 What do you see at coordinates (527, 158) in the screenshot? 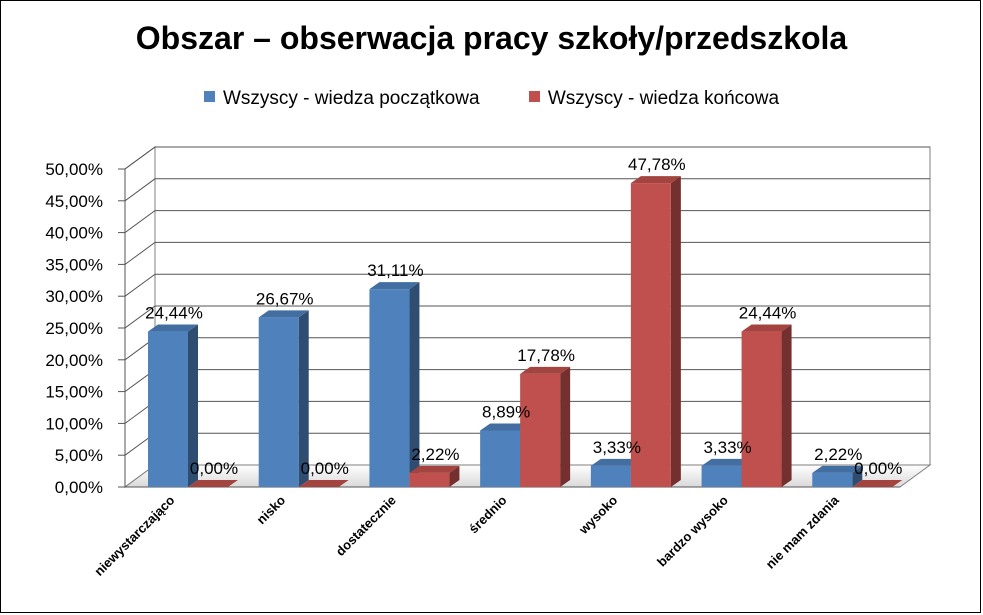
I see `gridline` at bounding box center [527, 158].